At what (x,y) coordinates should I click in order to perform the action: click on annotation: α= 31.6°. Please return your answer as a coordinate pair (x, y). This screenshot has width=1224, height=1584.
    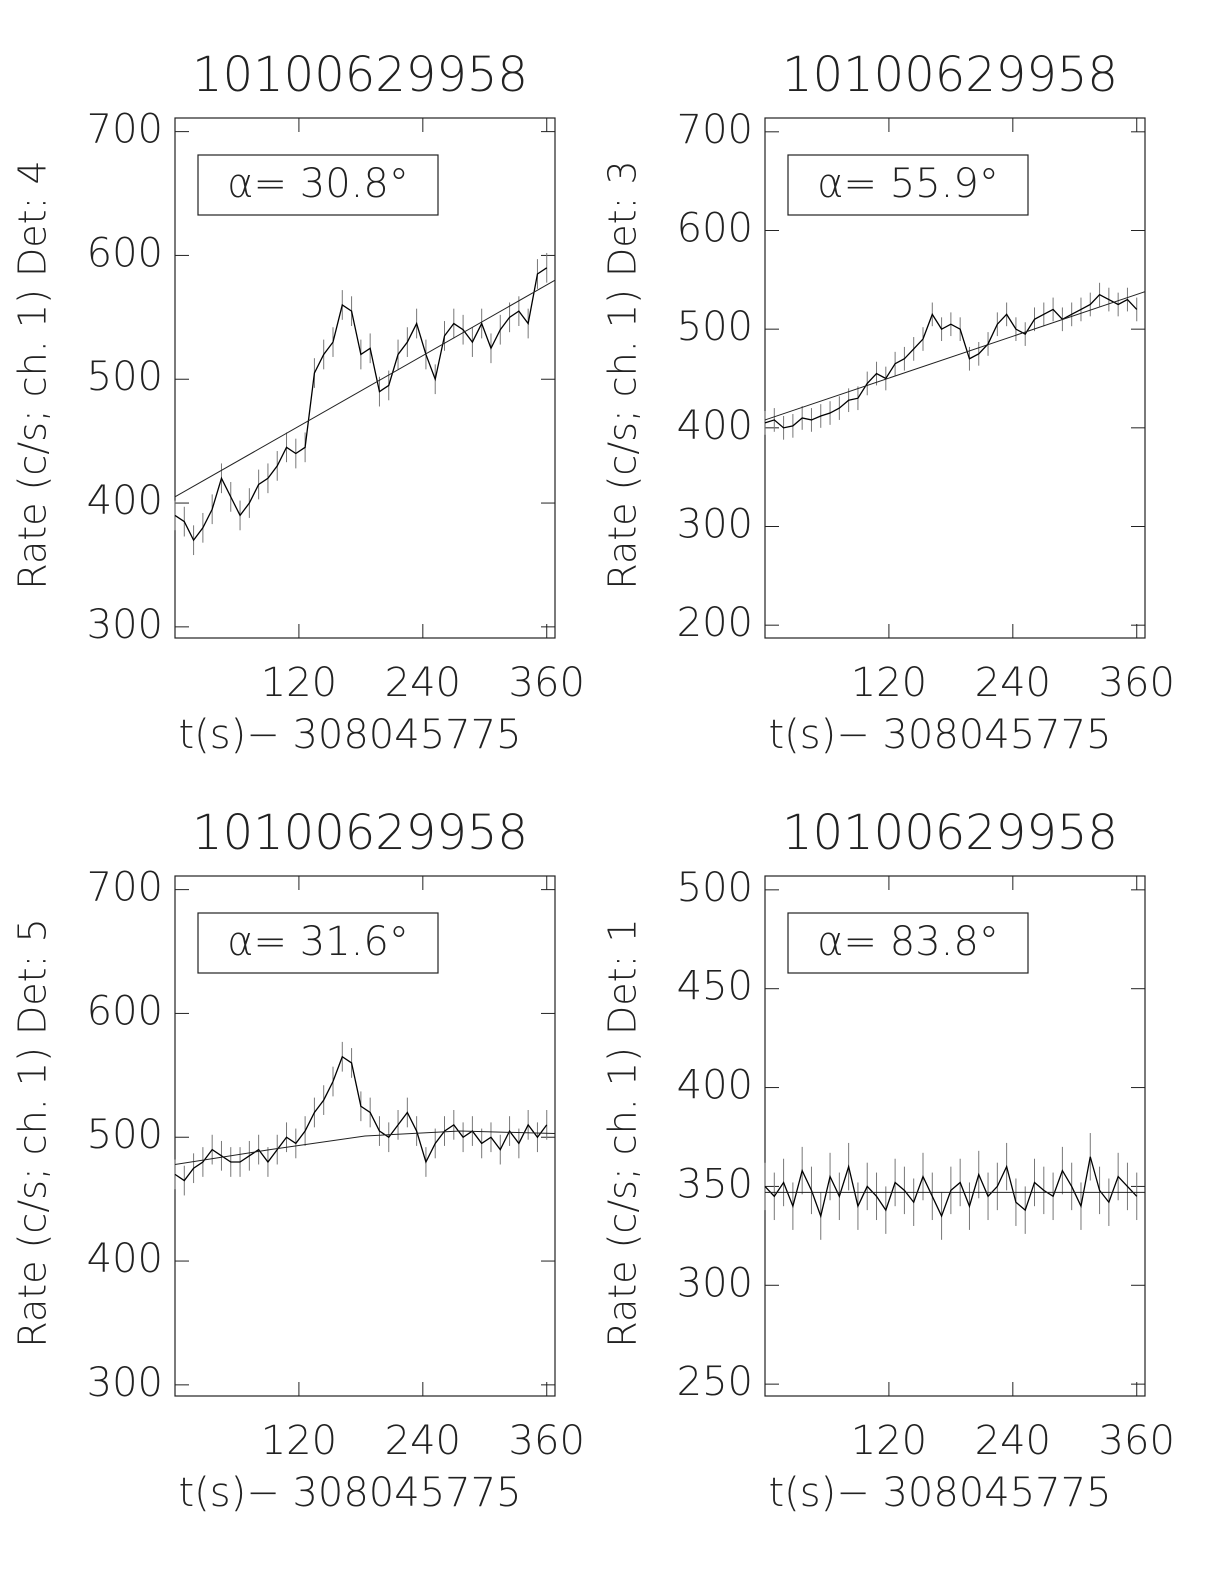
    Looking at the image, I should click on (318, 942).